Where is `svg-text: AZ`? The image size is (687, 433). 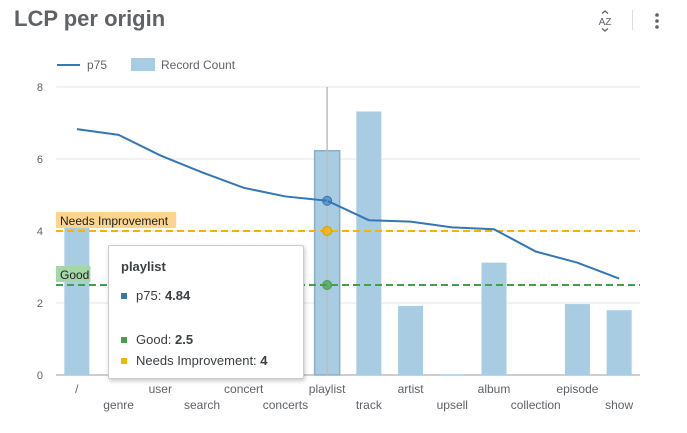 svg-text: AZ is located at coordinates (605, 22).